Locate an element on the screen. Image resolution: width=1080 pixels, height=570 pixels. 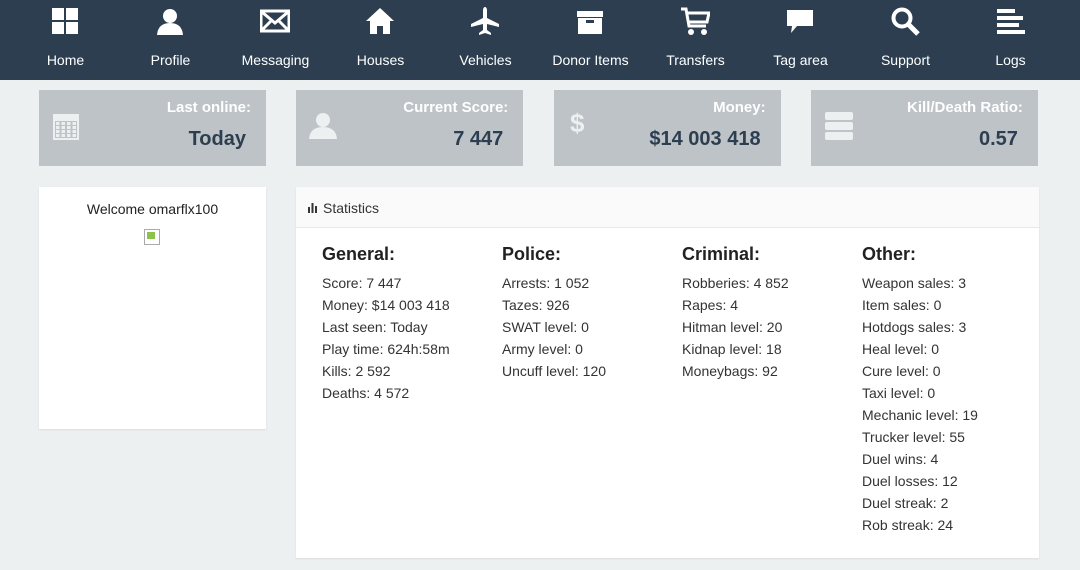
welcome-text: Welcome omarflx100 is located at coordinates (152, 209).